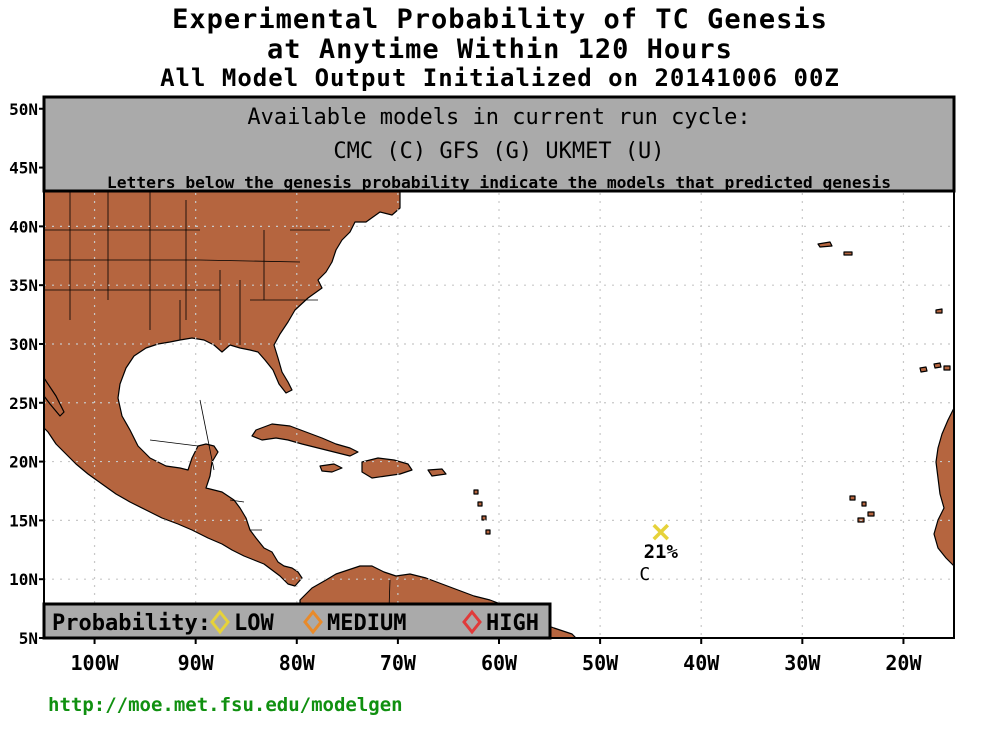 Image resolution: width=1000 pixels, height=750 pixels. What do you see at coordinates (499, 663) in the screenshot?
I see `x-tick-label: 60W` at bounding box center [499, 663].